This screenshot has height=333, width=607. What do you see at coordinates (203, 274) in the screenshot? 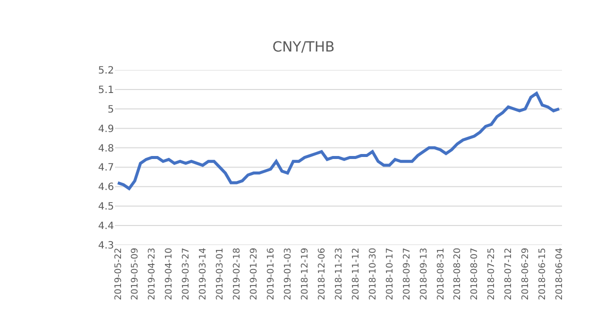
I see `x-tick-label: 2019-03-14` at bounding box center [203, 274].